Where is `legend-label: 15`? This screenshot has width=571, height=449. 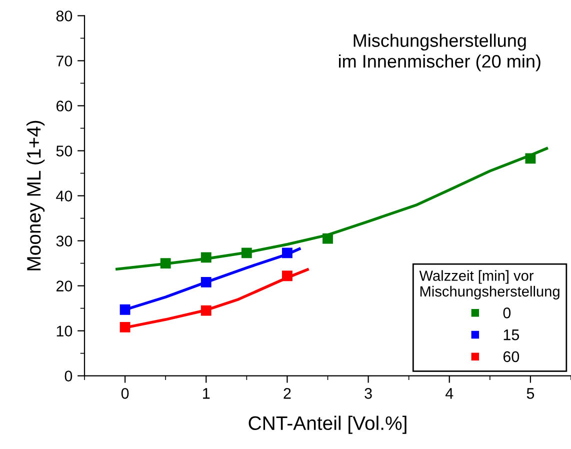
legend-label: 15 is located at coordinates (512, 335).